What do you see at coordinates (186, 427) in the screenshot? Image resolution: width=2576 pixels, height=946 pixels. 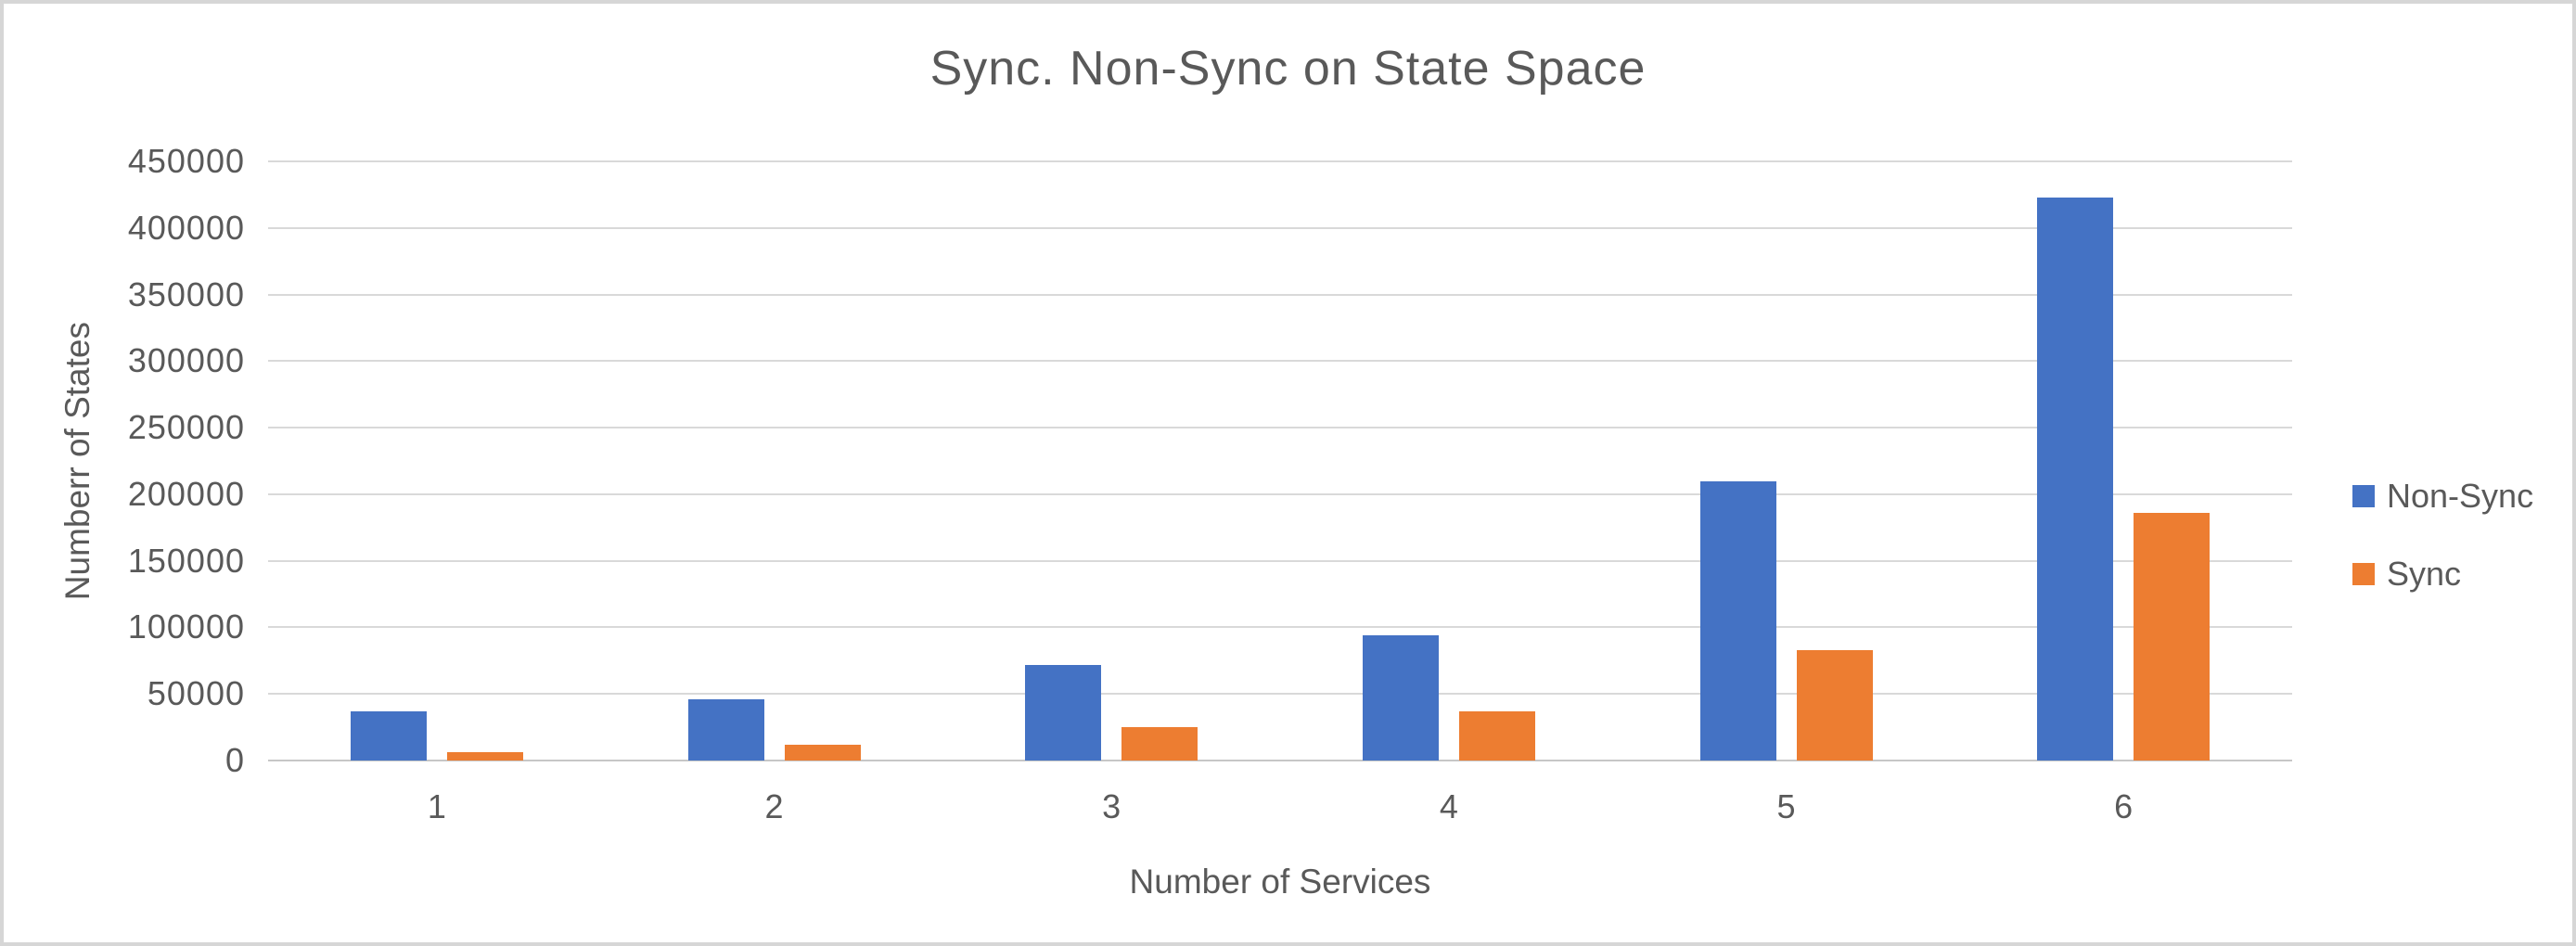 I see `y-tick-label-250000: 250000` at bounding box center [186, 427].